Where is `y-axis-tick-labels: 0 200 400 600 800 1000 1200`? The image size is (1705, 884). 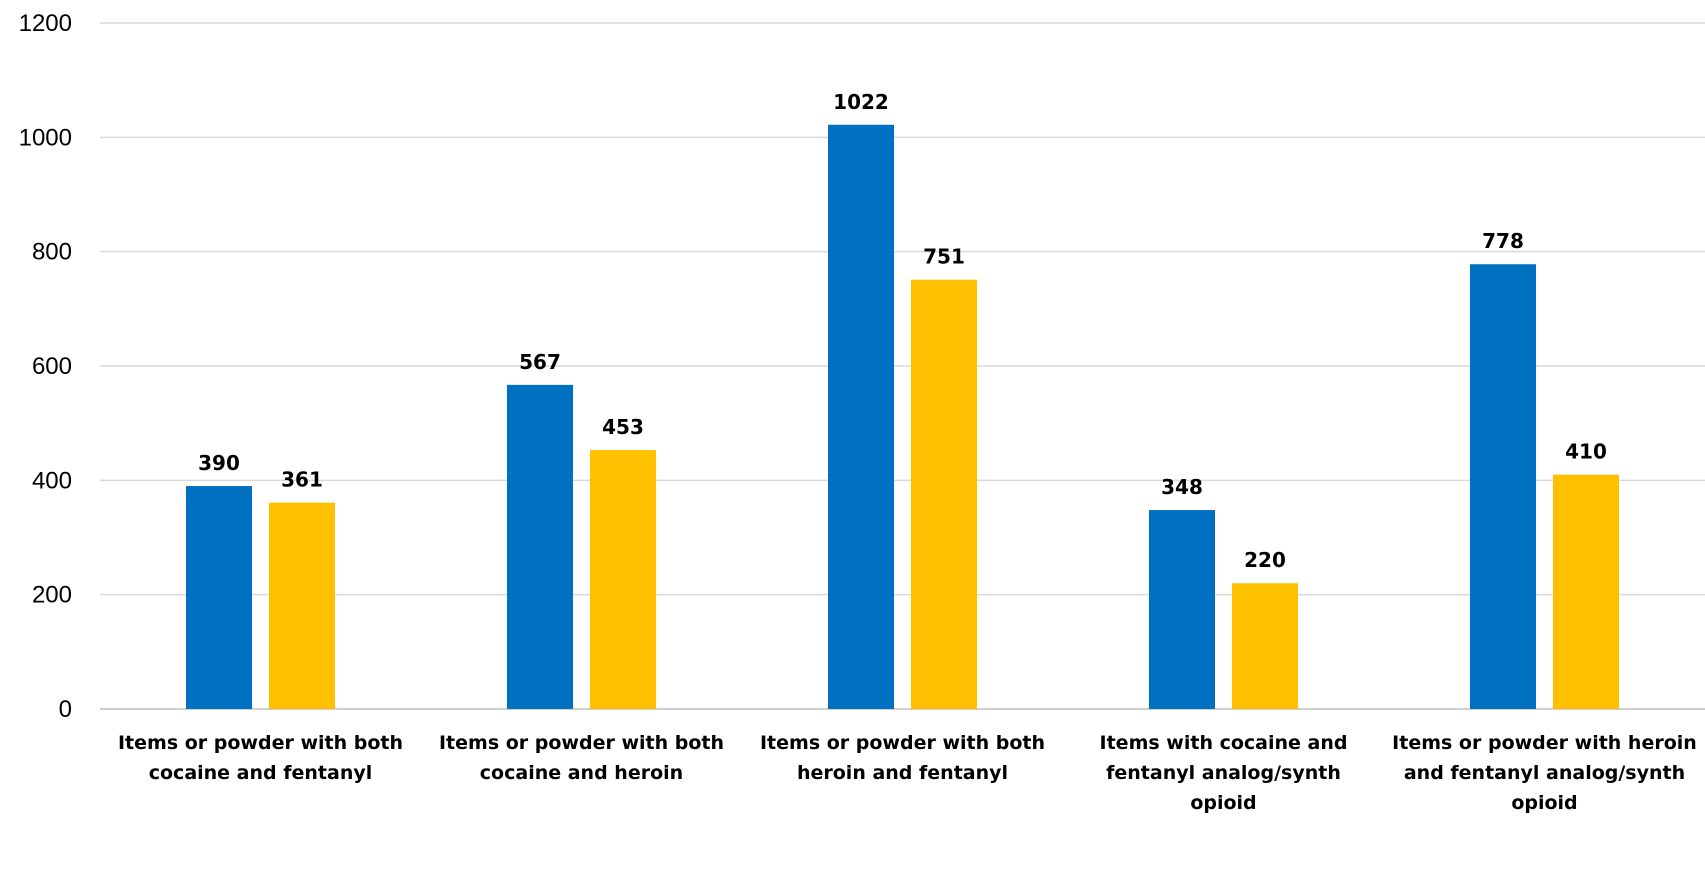 y-axis-tick-labels: 0 200 400 600 800 1000 1200 is located at coordinates (45, 366).